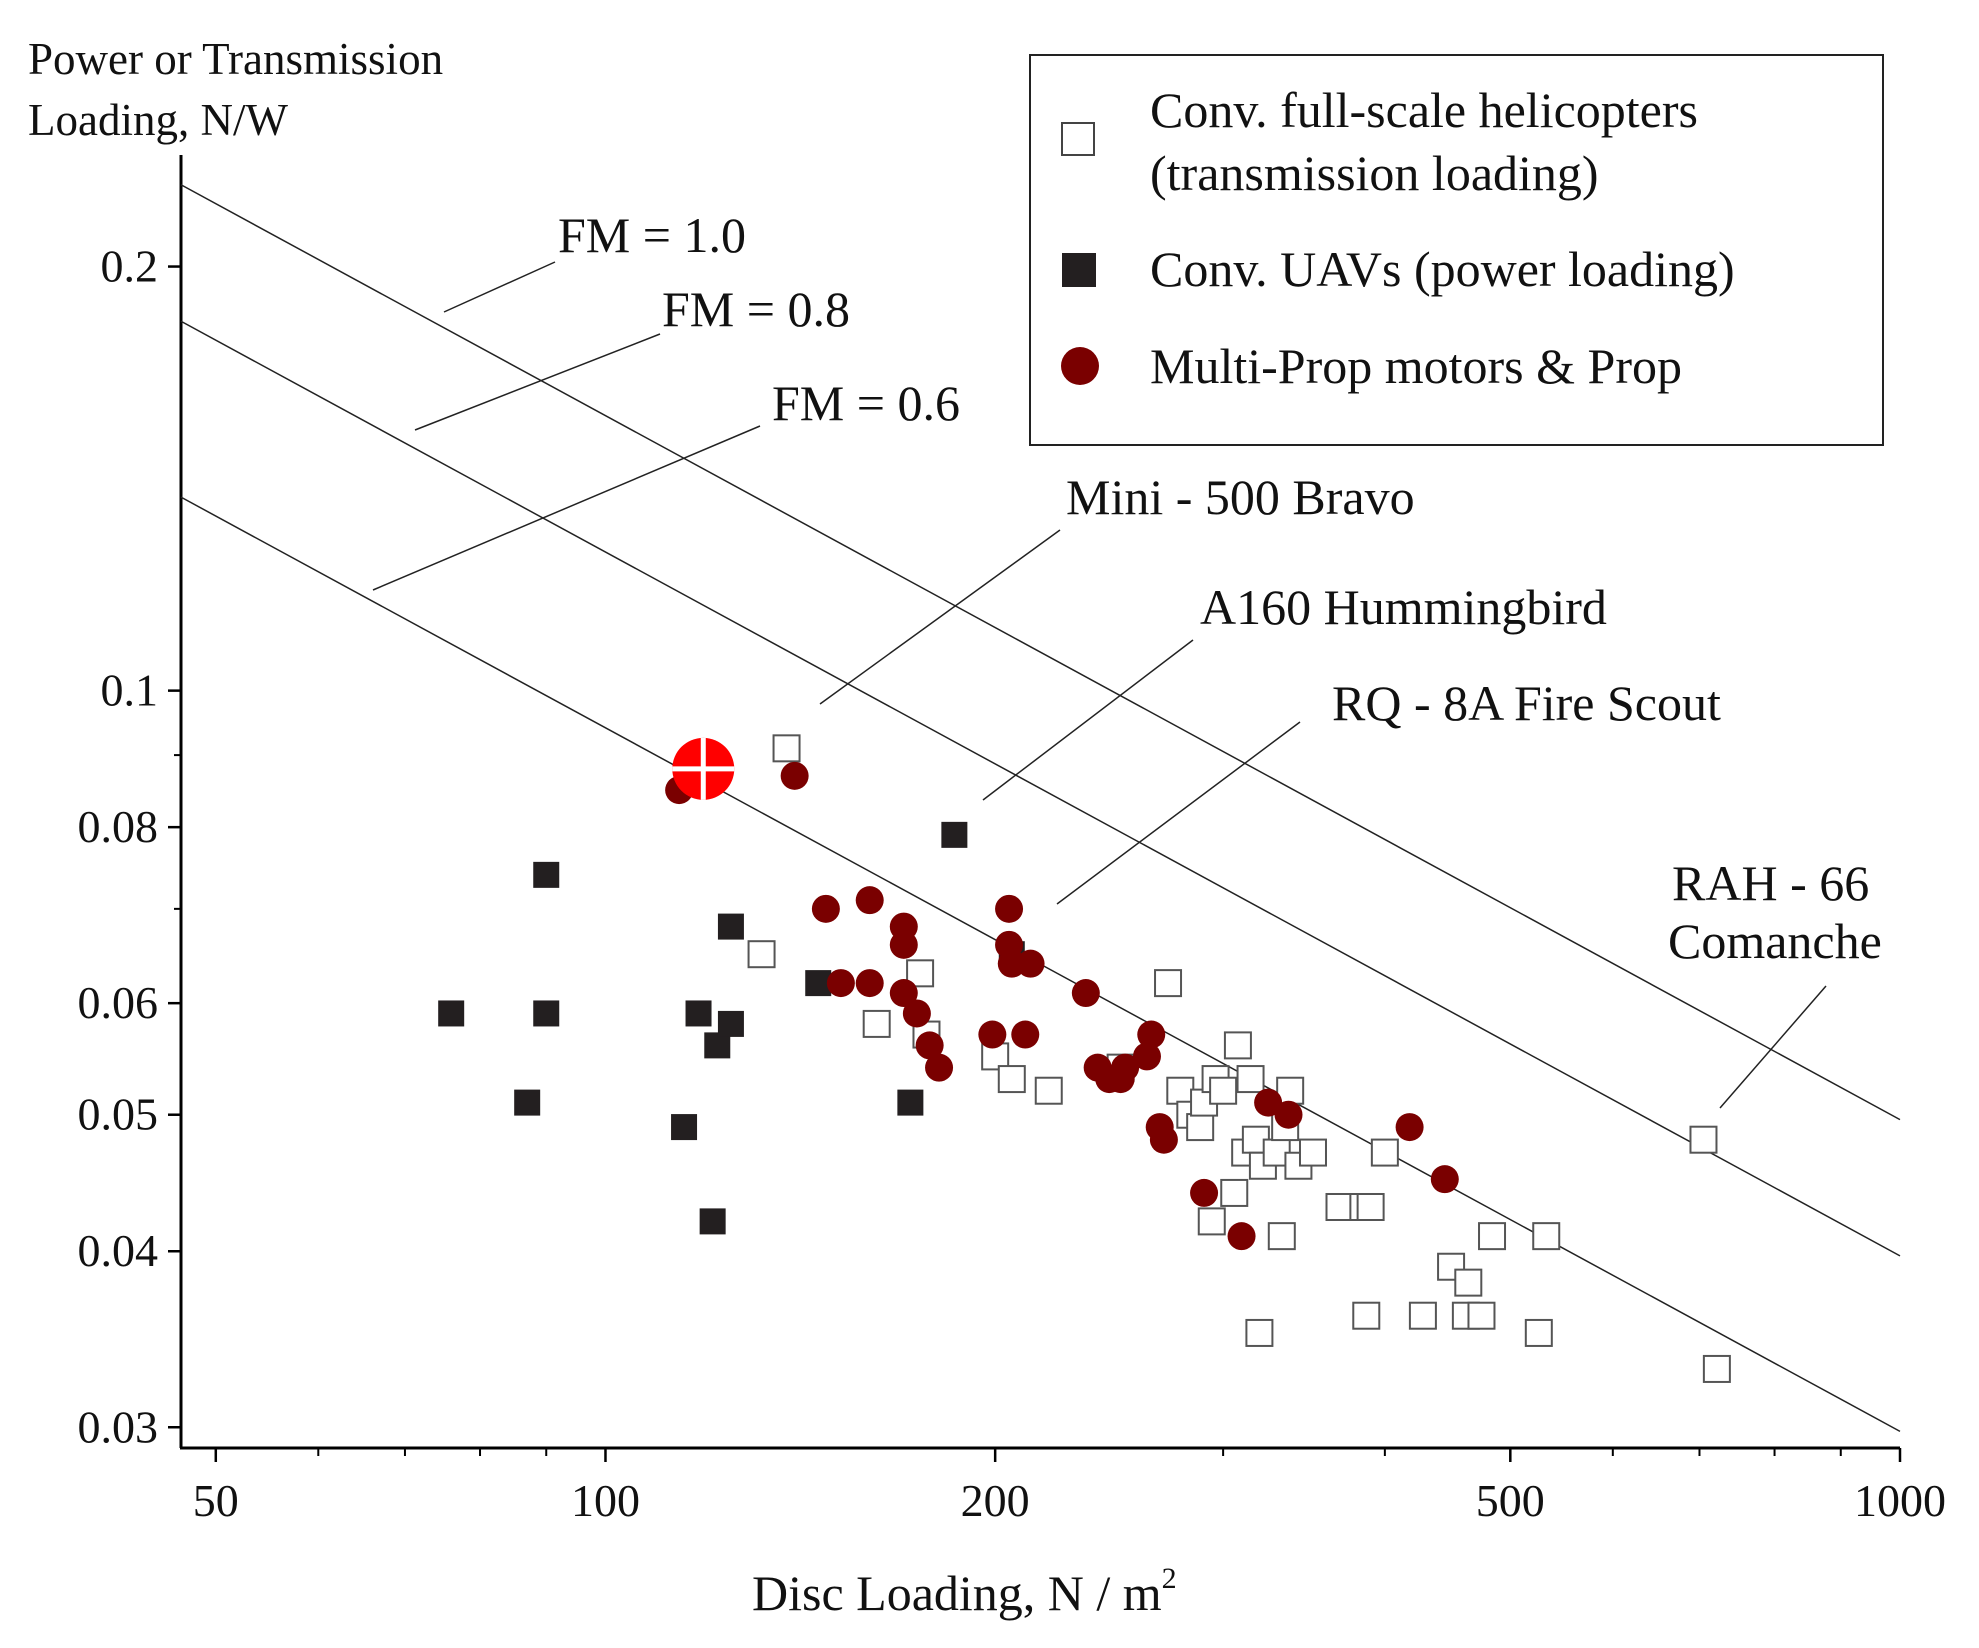  I want to click on annotation-rah-66-line1: RAH - 66, so click(1770, 883).